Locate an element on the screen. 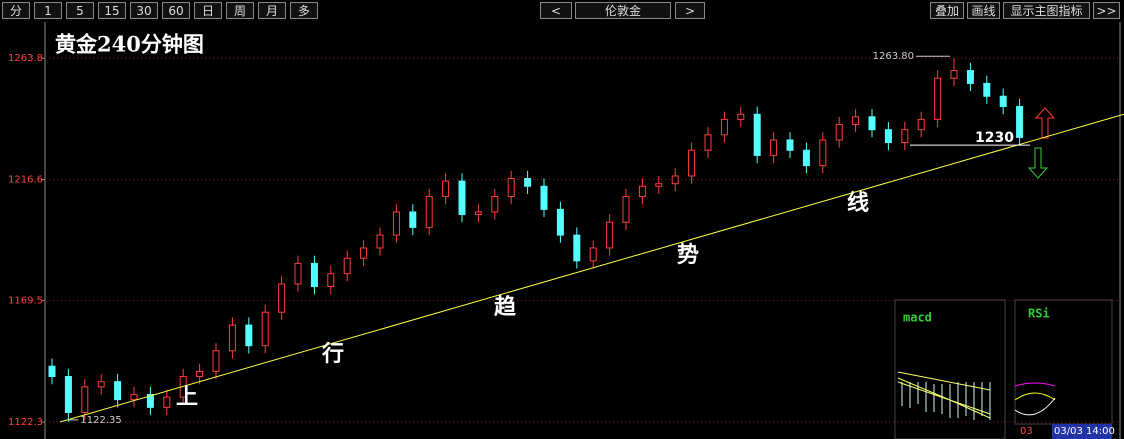  up-arrow is located at coordinates (1045, 123).